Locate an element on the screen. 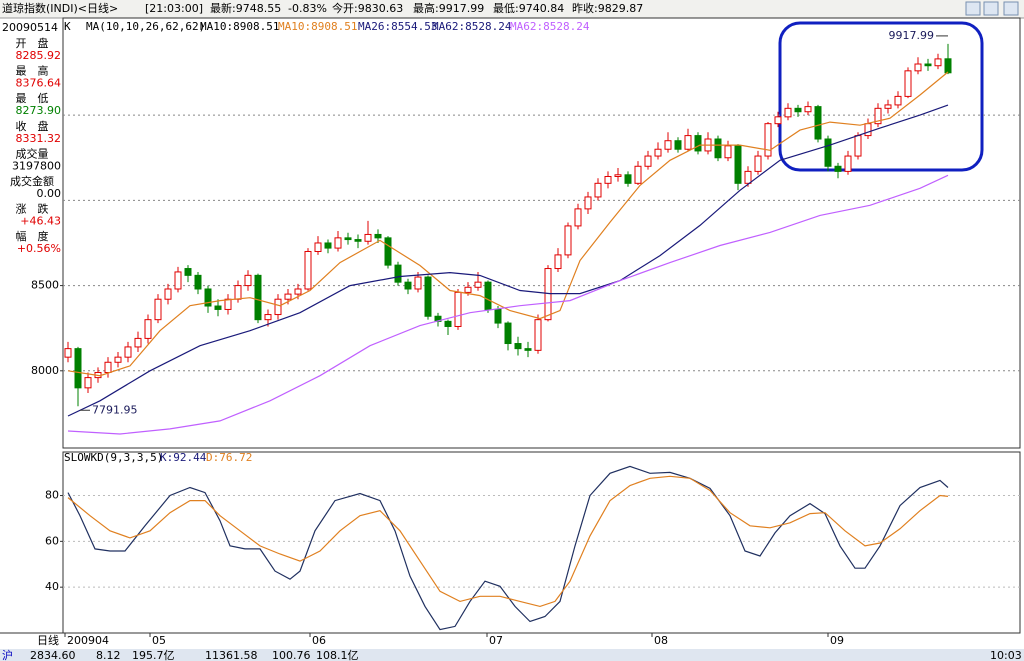 The height and width of the screenshot is (661, 1024). status-item: 8.12 is located at coordinates (108, 655).